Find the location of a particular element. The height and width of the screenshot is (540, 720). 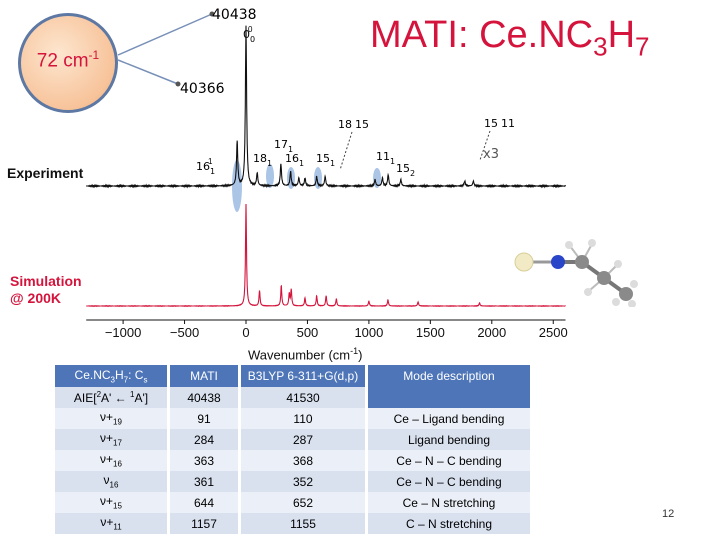

calc-value: 652 is located at coordinates (303, 502).